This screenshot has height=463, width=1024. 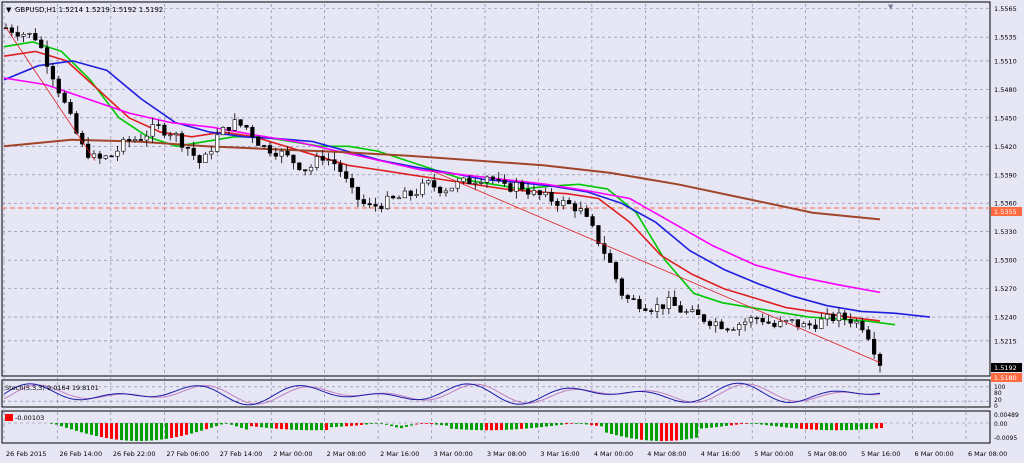 I want to click on hist-panel, so click(x=496, y=427).